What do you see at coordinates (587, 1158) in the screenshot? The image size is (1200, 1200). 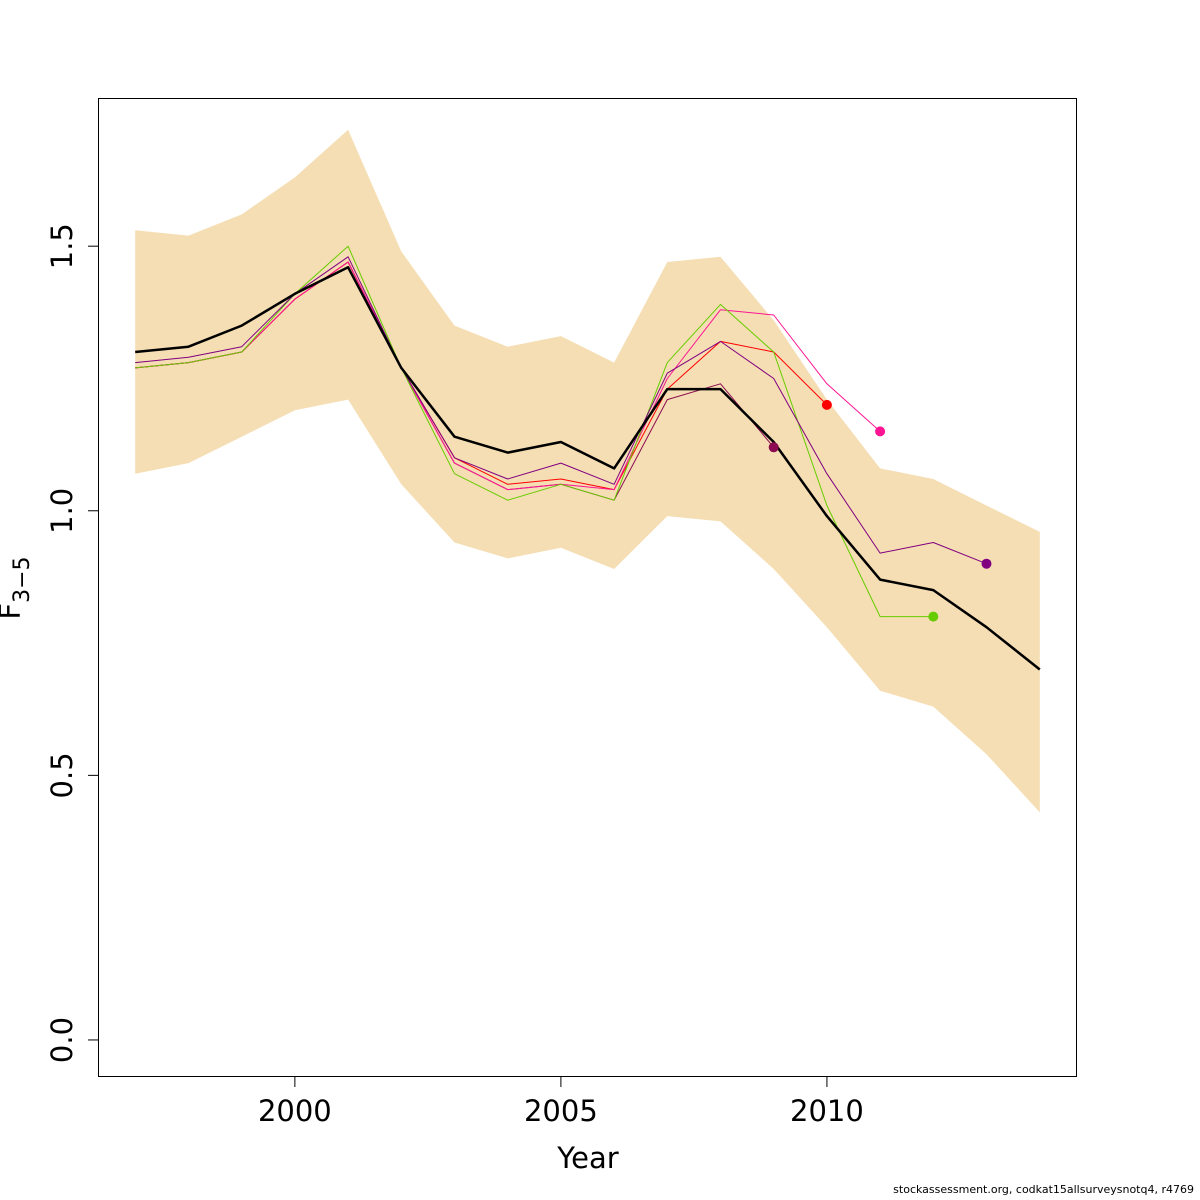 I see `x-axis-title: Year` at bounding box center [587, 1158].